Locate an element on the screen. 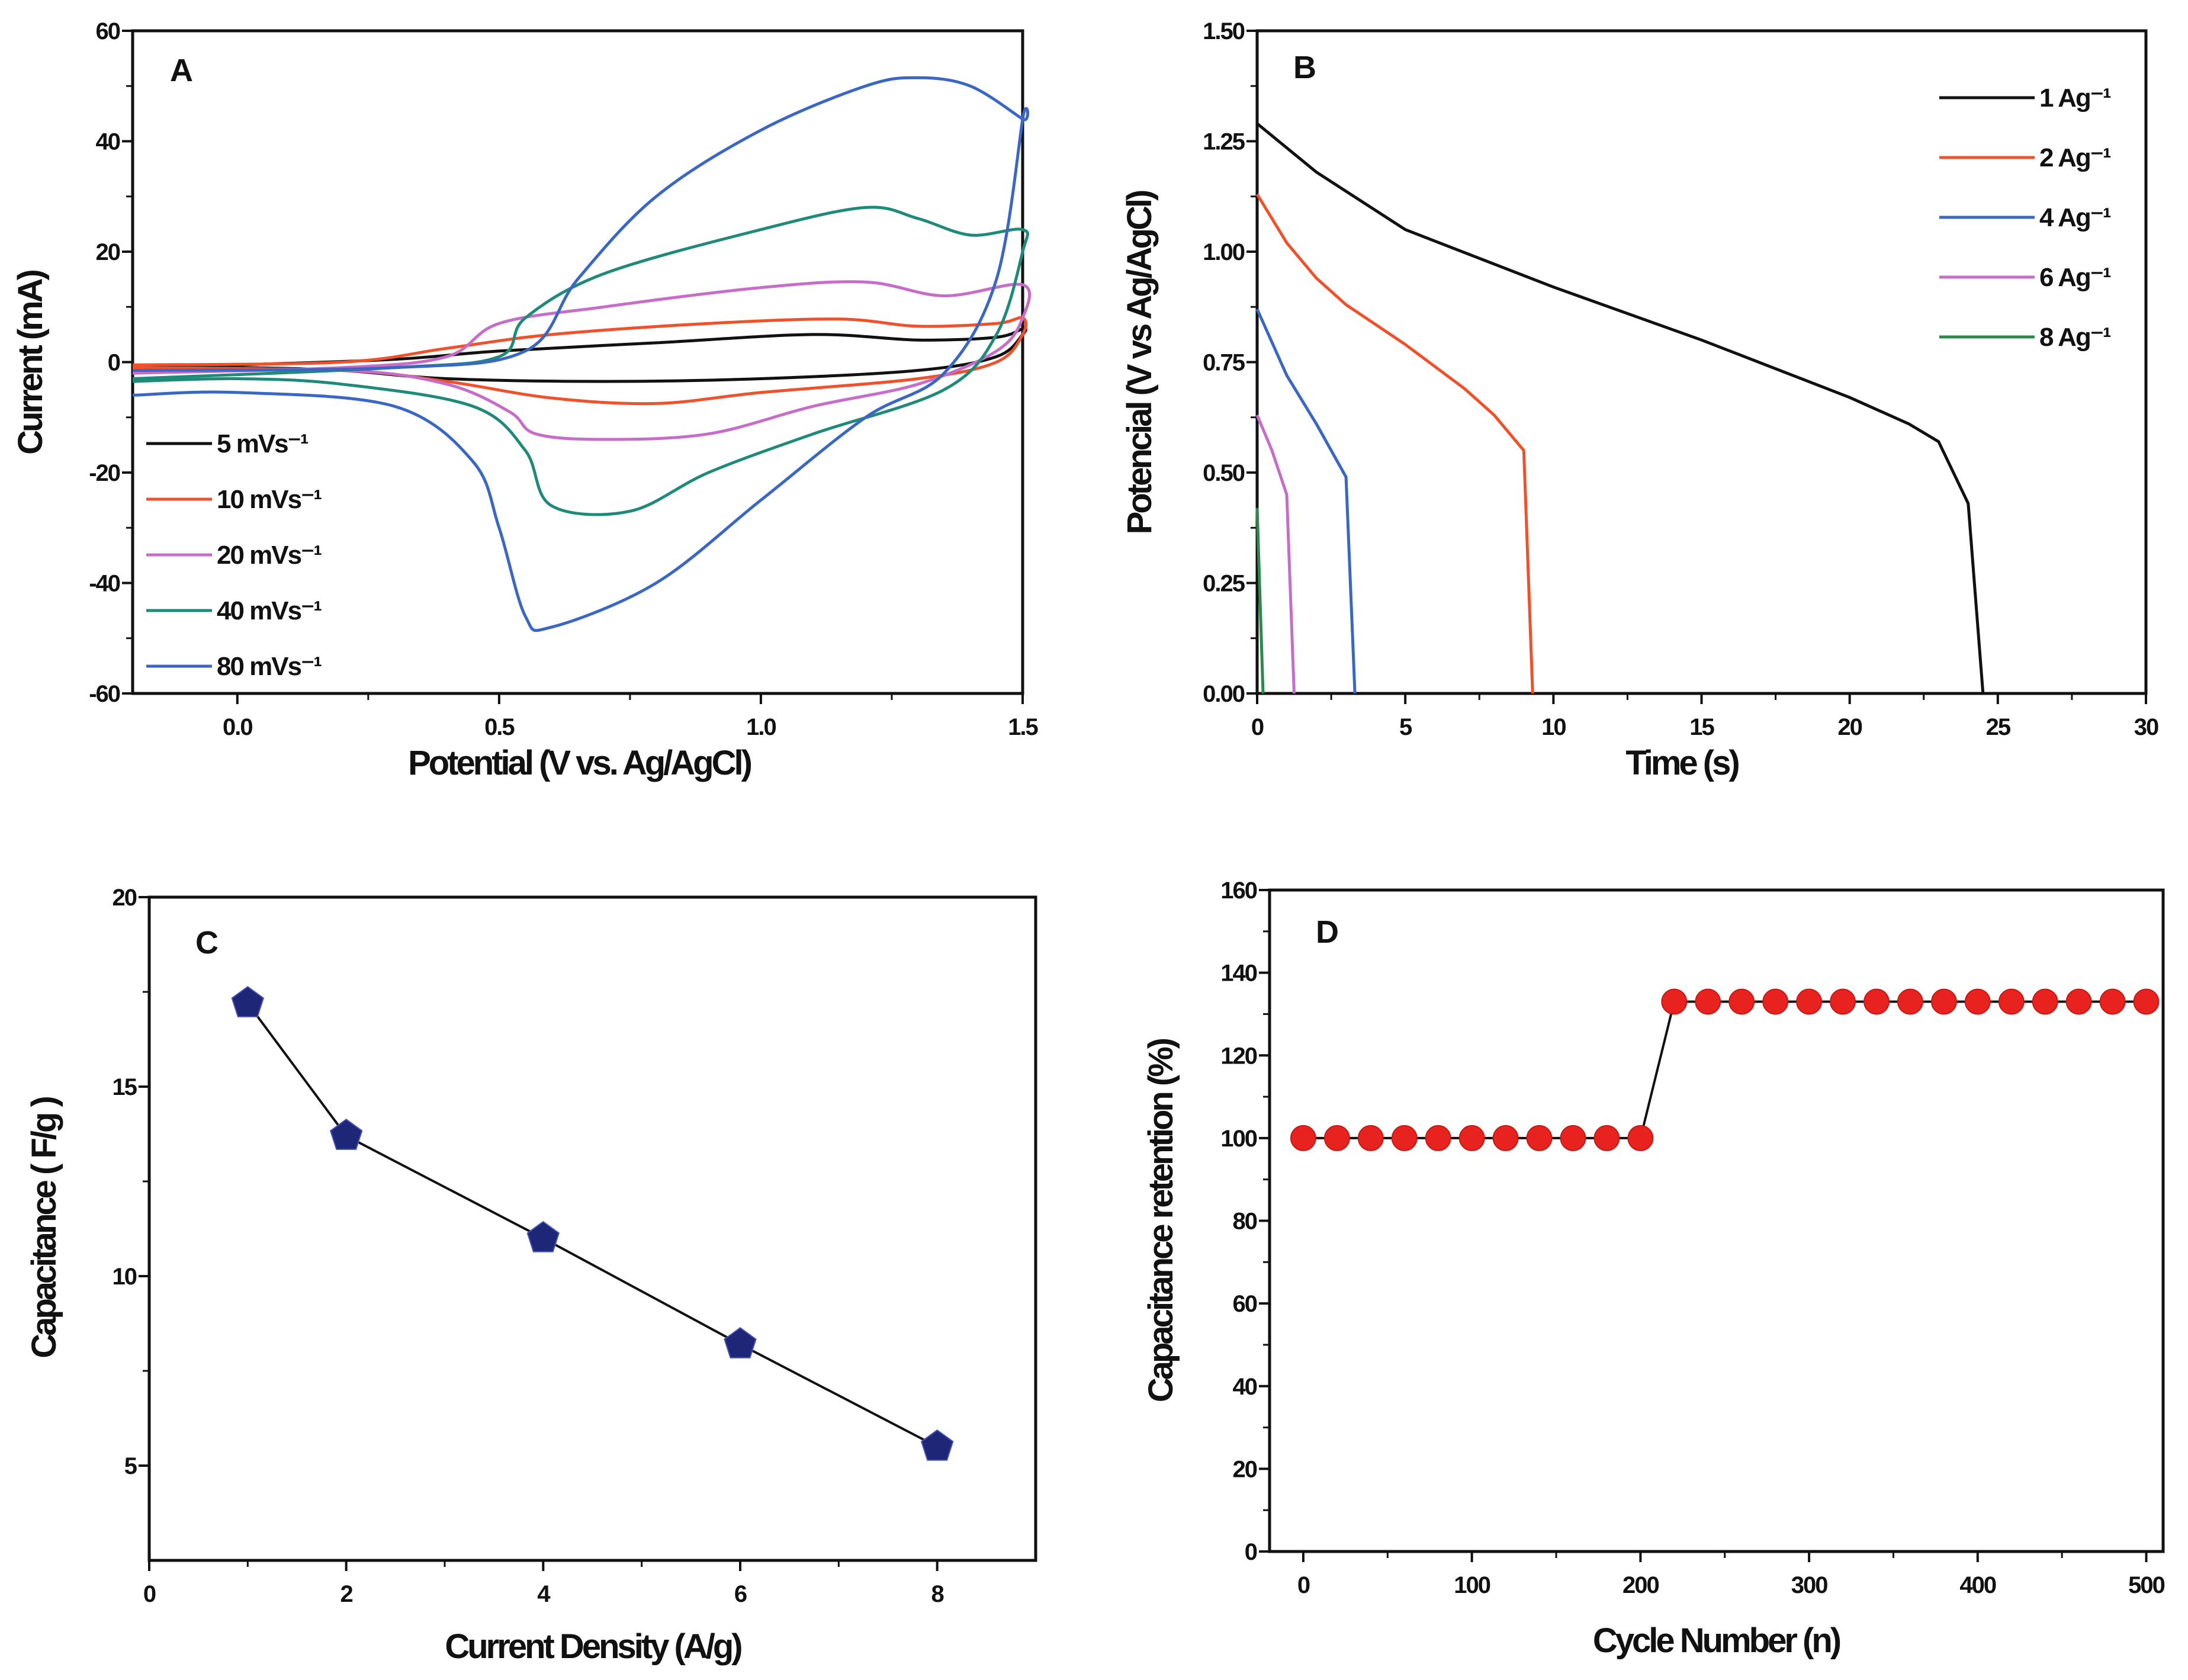  legend-label: 4 Ag⁻¹ is located at coordinates (2075, 217).